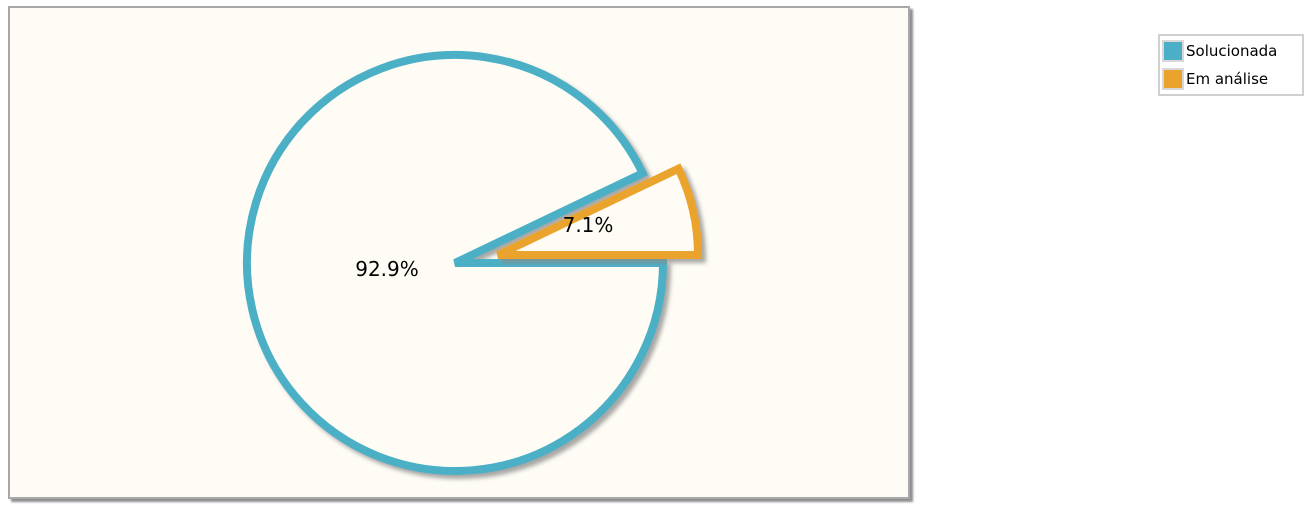 Image resolution: width=1310 pixels, height=507 pixels. What do you see at coordinates (1173, 51) in the screenshot?
I see `legend-swatch-solucionada` at bounding box center [1173, 51].